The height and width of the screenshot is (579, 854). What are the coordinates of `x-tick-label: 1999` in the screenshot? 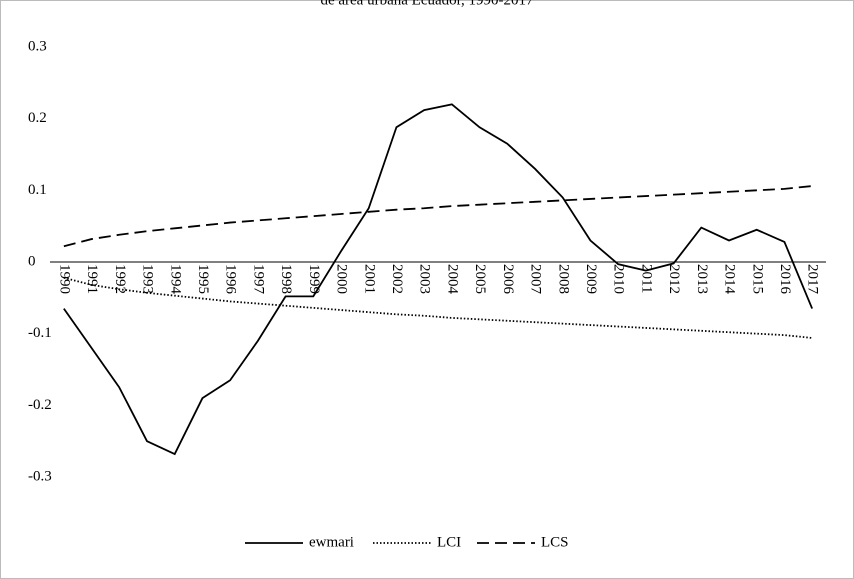 It's located at (314, 279).